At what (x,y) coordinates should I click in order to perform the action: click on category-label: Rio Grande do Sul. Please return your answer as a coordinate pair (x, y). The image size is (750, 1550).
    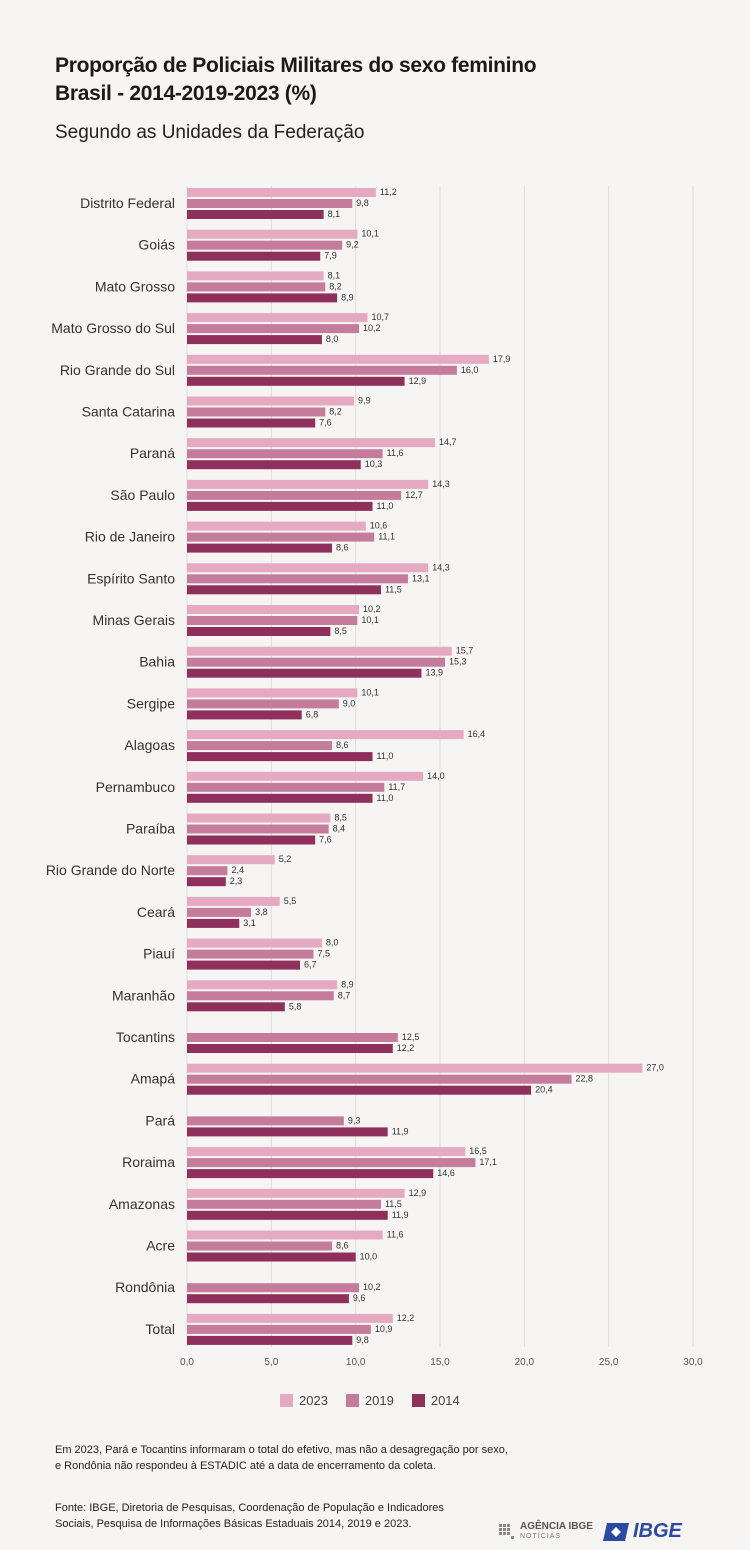
    Looking at the image, I should click on (117, 370).